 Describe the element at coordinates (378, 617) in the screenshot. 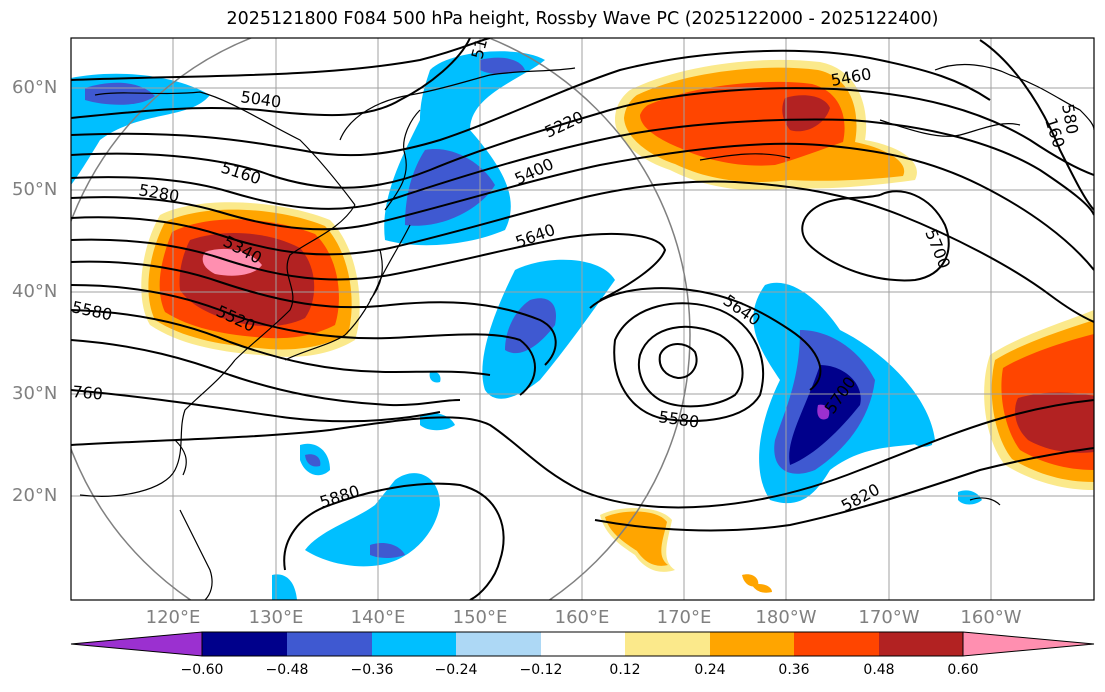

I see `lon-label: 140°E` at that location.